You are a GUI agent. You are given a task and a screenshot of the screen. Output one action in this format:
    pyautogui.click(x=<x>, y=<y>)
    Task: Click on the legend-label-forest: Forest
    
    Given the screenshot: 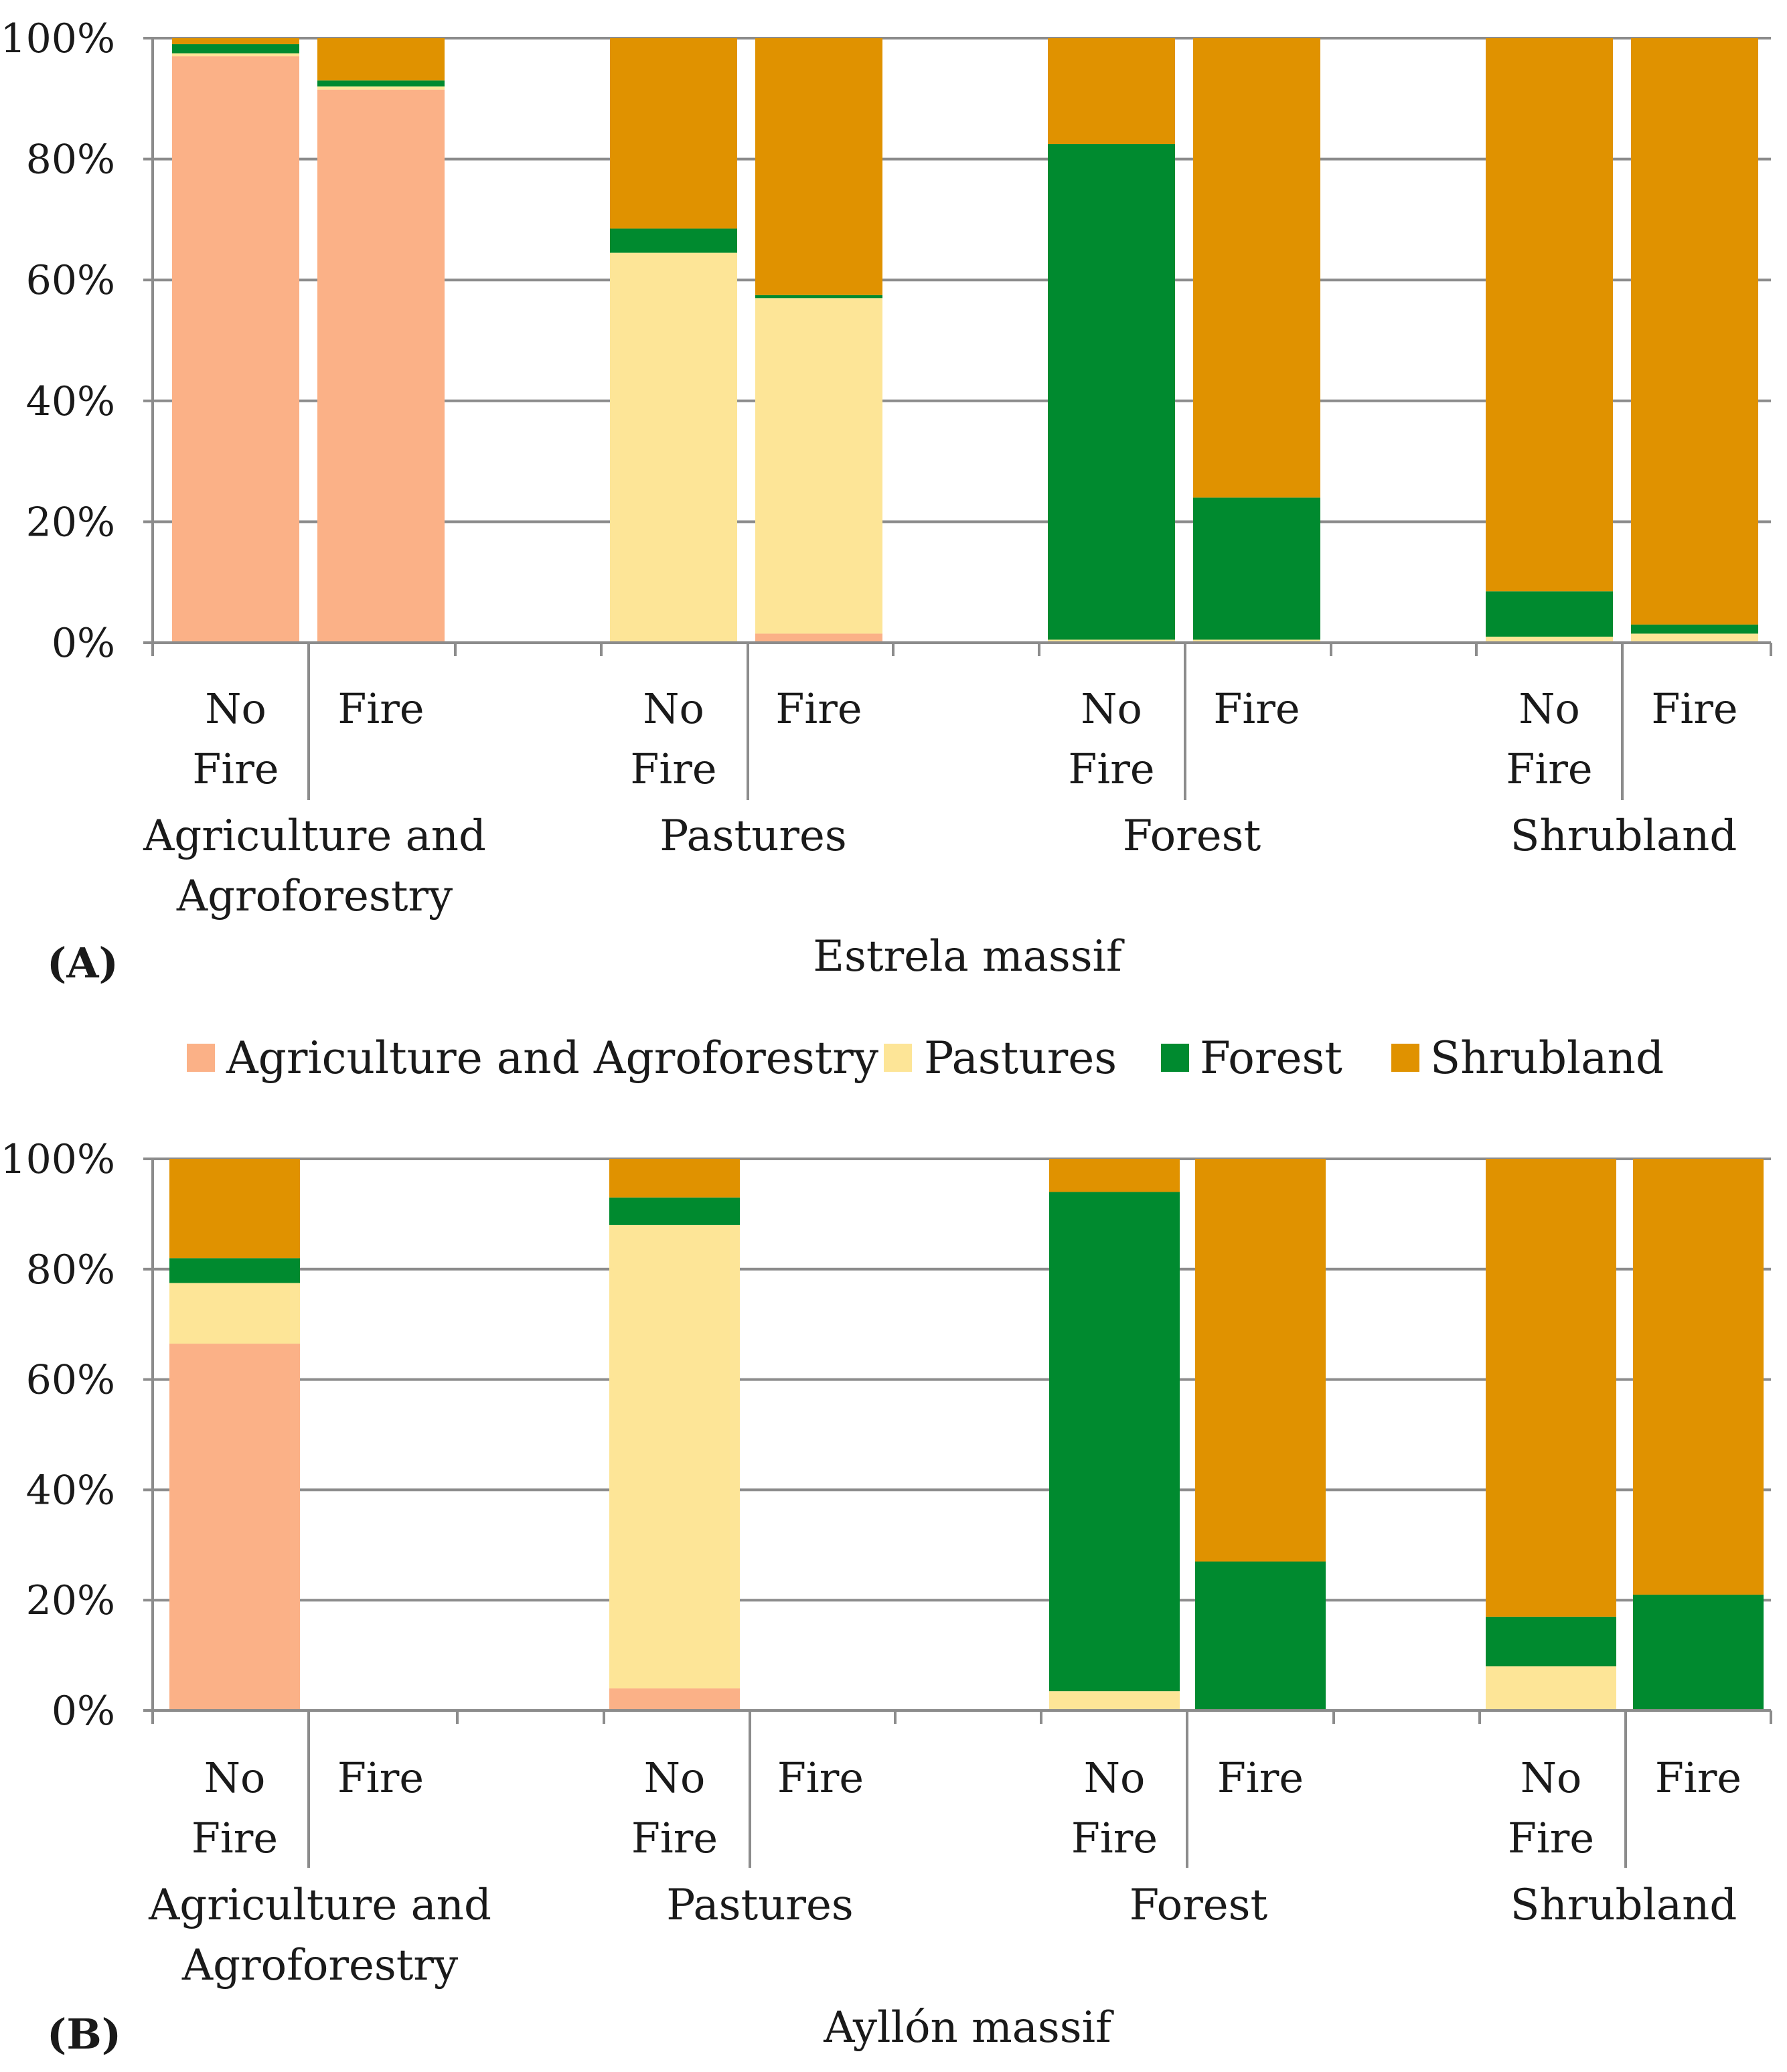 What is the action you would take?
    pyautogui.click(x=1271, y=1058)
    